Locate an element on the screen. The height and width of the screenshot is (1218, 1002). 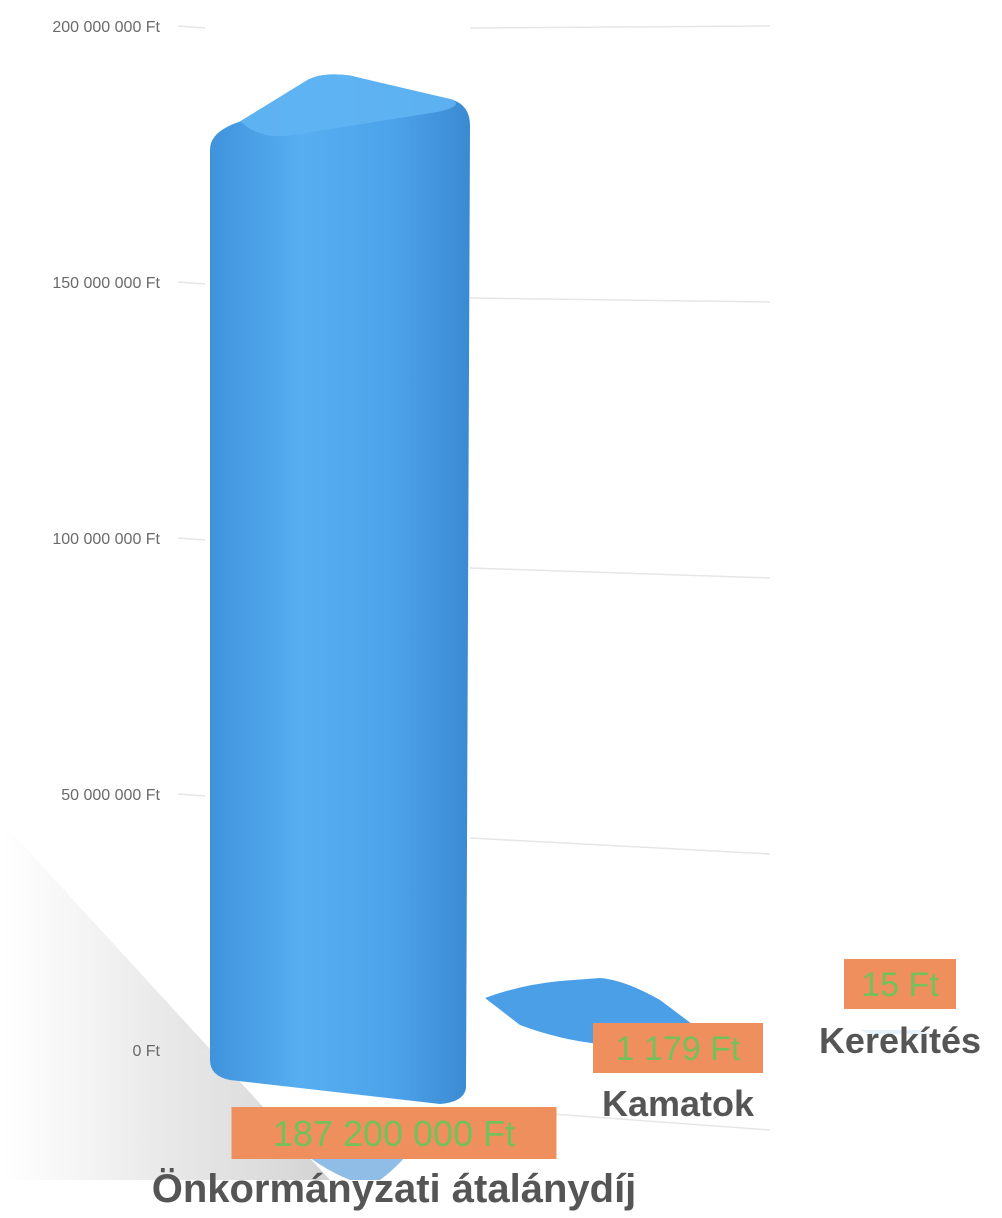
bar-kerekites is located at coordinates (895, 1032).